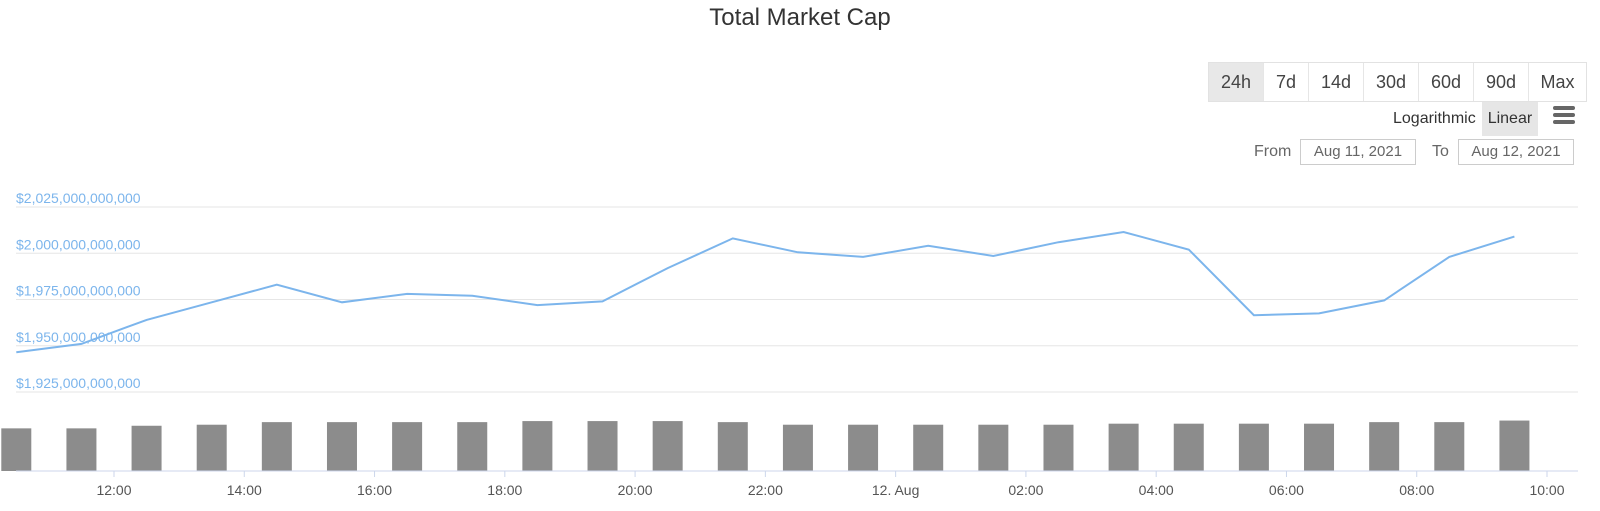 The height and width of the screenshot is (511, 1600). Describe the element at coordinates (765, 445) in the screenshot. I see `volume-bars` at that location.